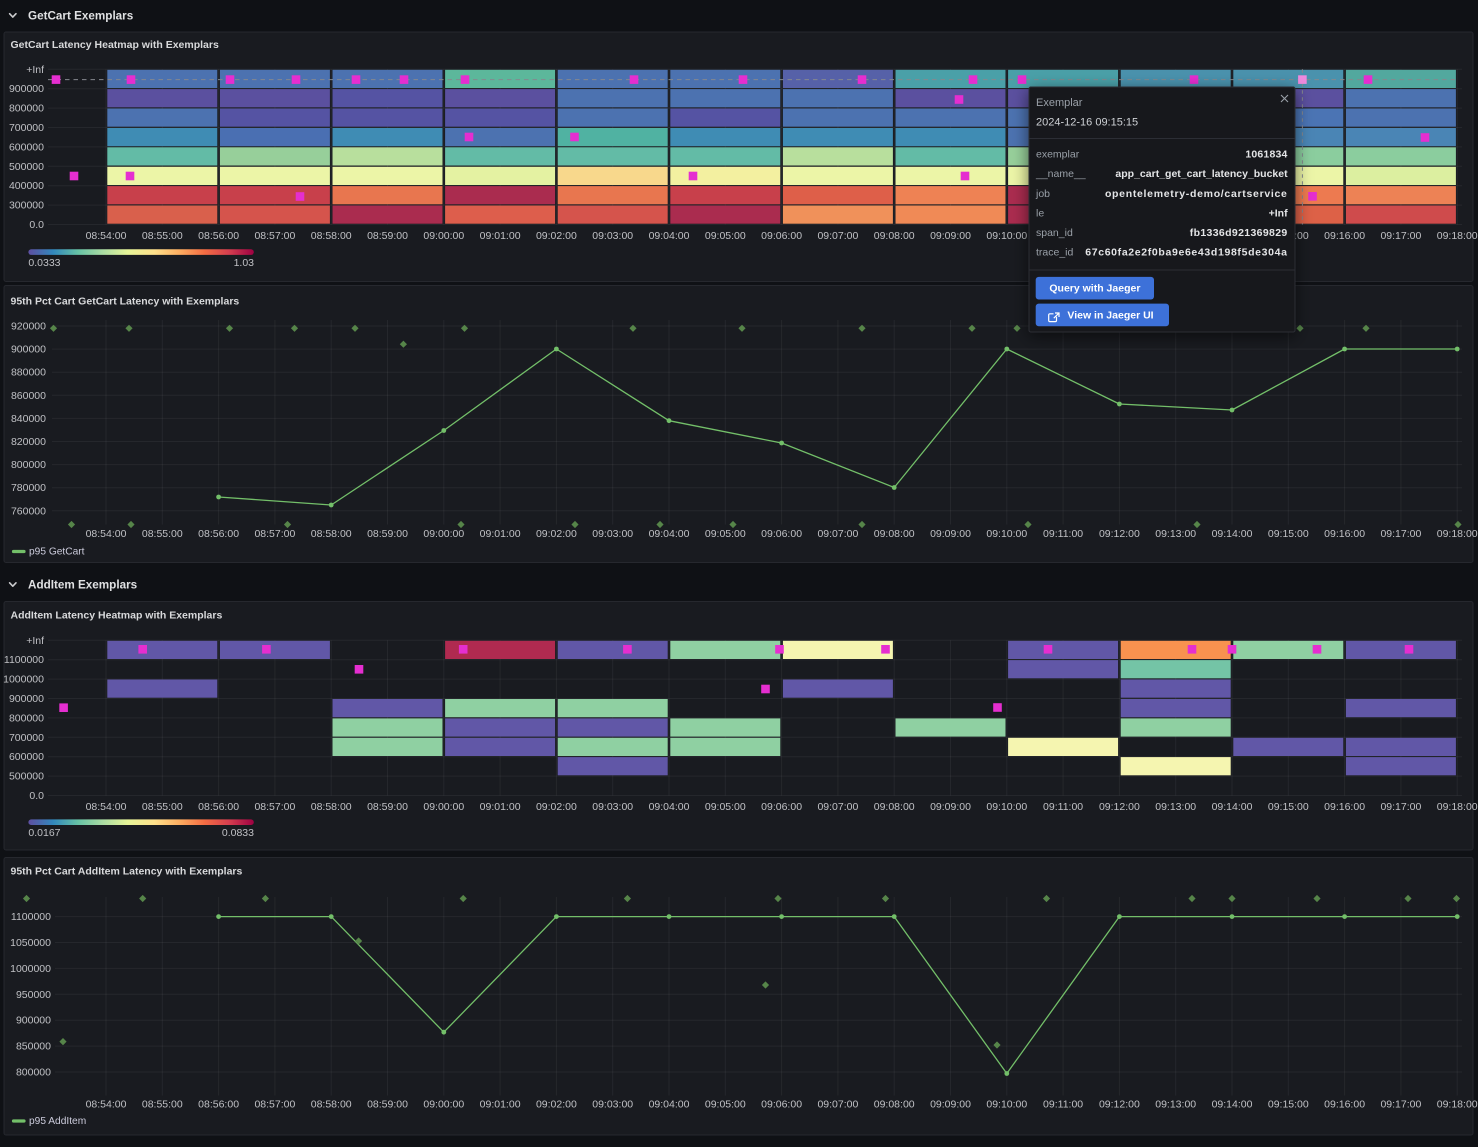 This screenshot has height=1147, width=1478. Describe the element at coordinates (57, 552) in the screenshot. I see `svg-text: p95 GetCart` at that location.